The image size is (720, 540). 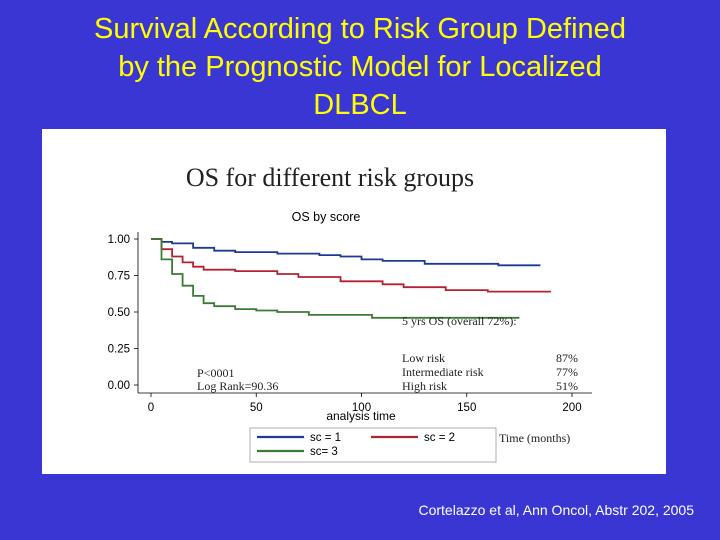 I want to click on series-layer, so click(x=351, y=278).